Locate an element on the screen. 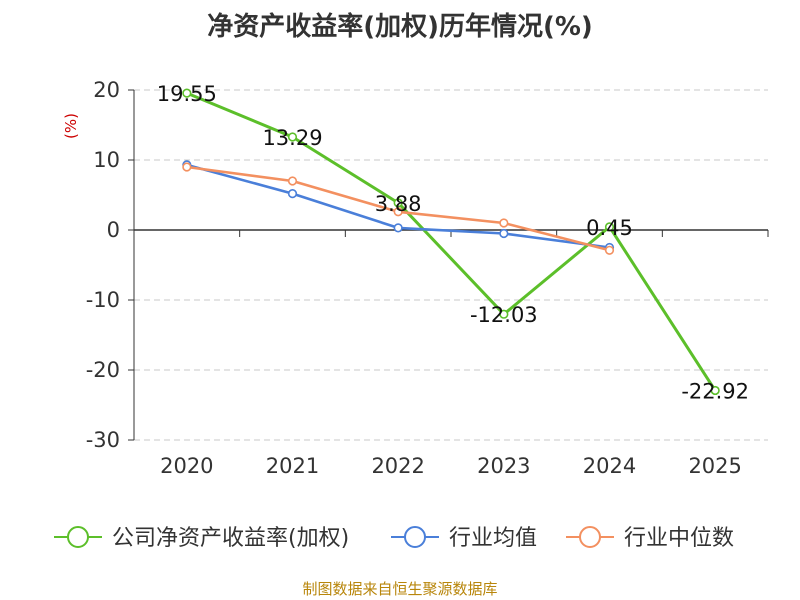 This screenshot has width=800, height=600. y-tick-label: -30 is located at coordinates (103, 440).